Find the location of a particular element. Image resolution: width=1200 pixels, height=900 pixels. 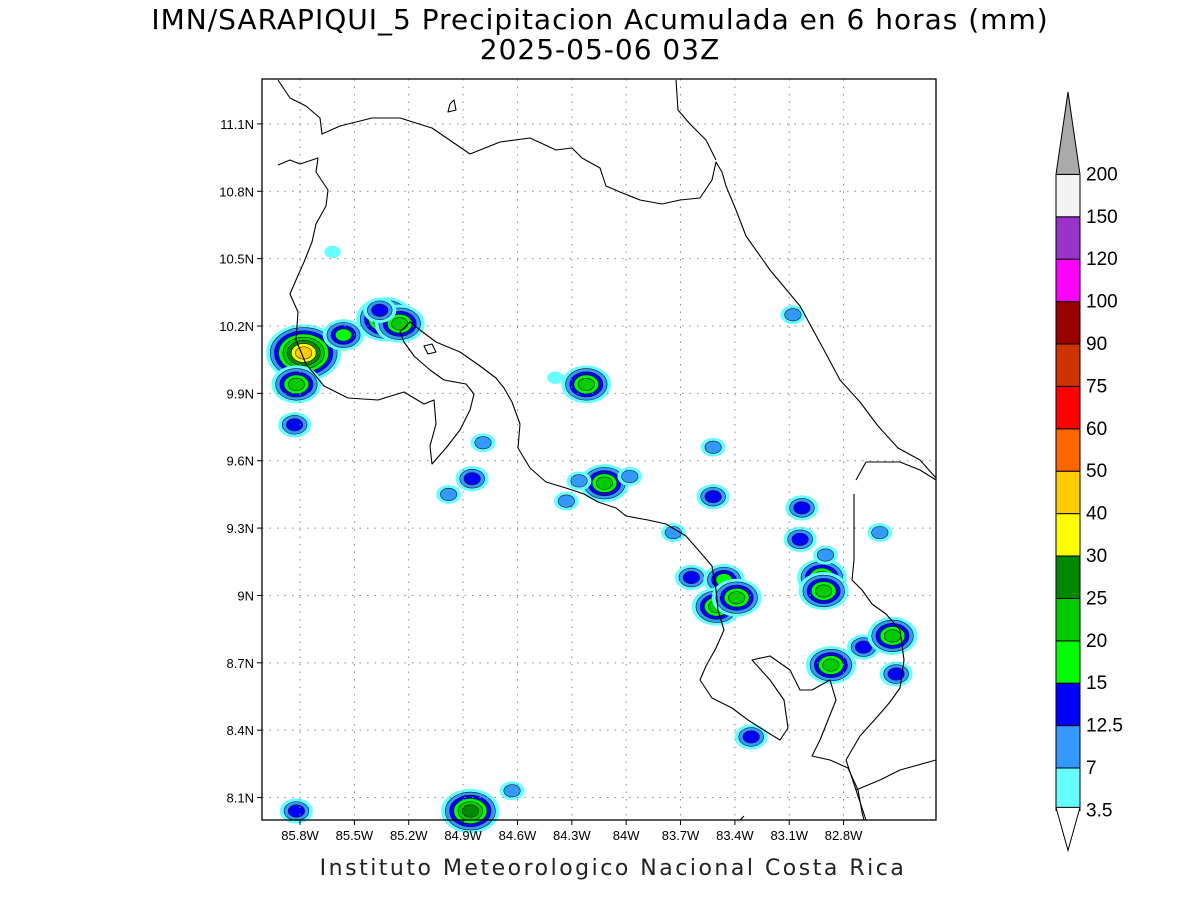

lat-label: 8.1N is located at coordinates (240, 798).